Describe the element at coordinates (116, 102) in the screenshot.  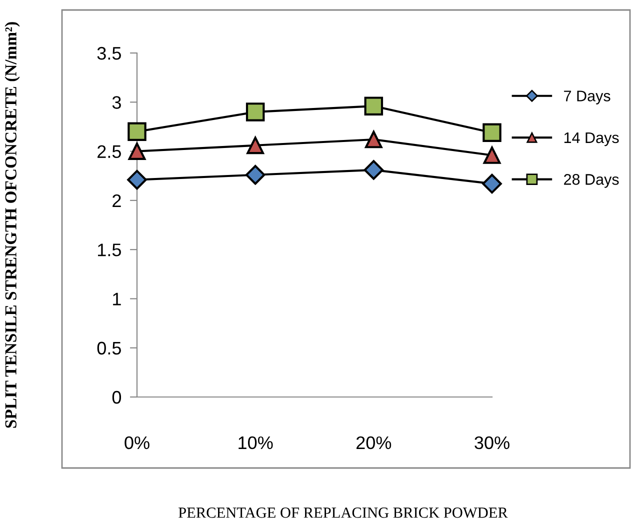
I see `y-tick-label: 3` at that location.